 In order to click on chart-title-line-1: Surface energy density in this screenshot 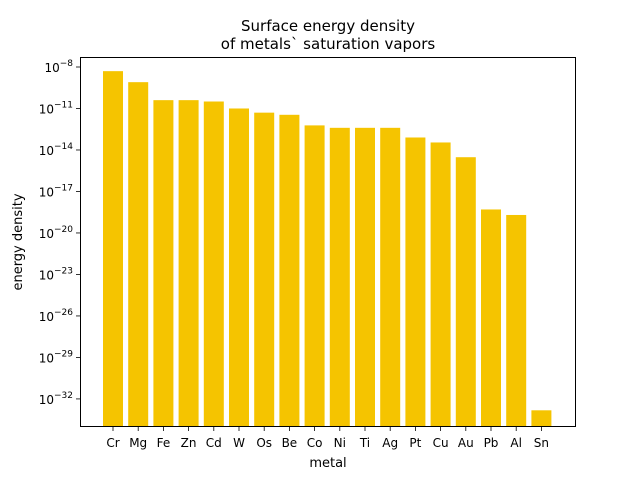, I will do `click(328, 26)`.